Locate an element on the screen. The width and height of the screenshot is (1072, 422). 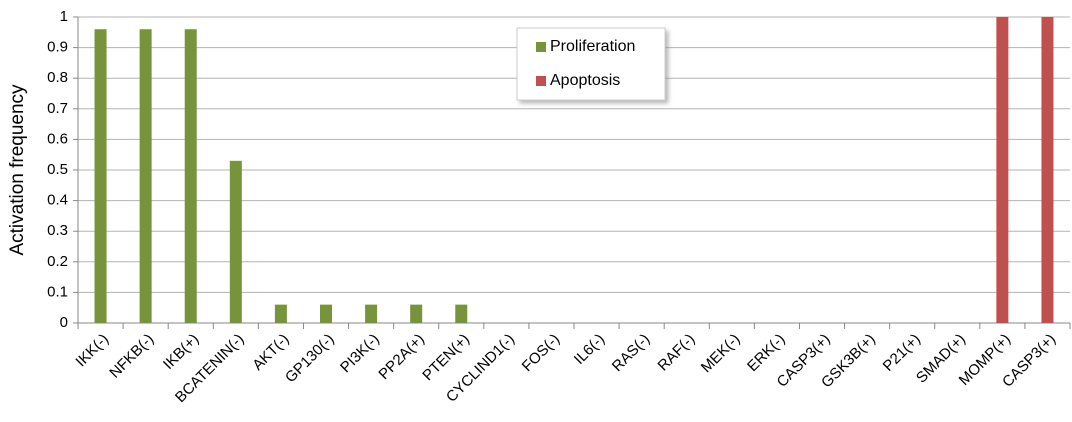
y-tick-label: 1 is located at coordinates (64, 16).